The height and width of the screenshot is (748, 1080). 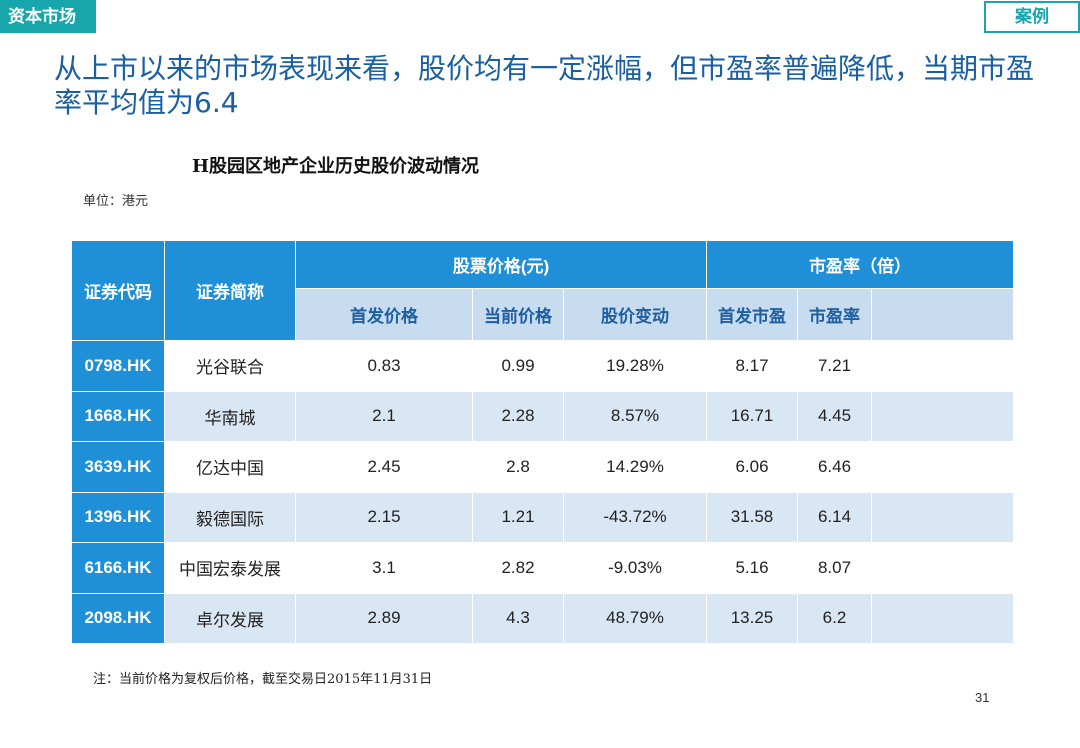 I want to click on cell-ipo-price: 3.1, so click(x=384, y=568).